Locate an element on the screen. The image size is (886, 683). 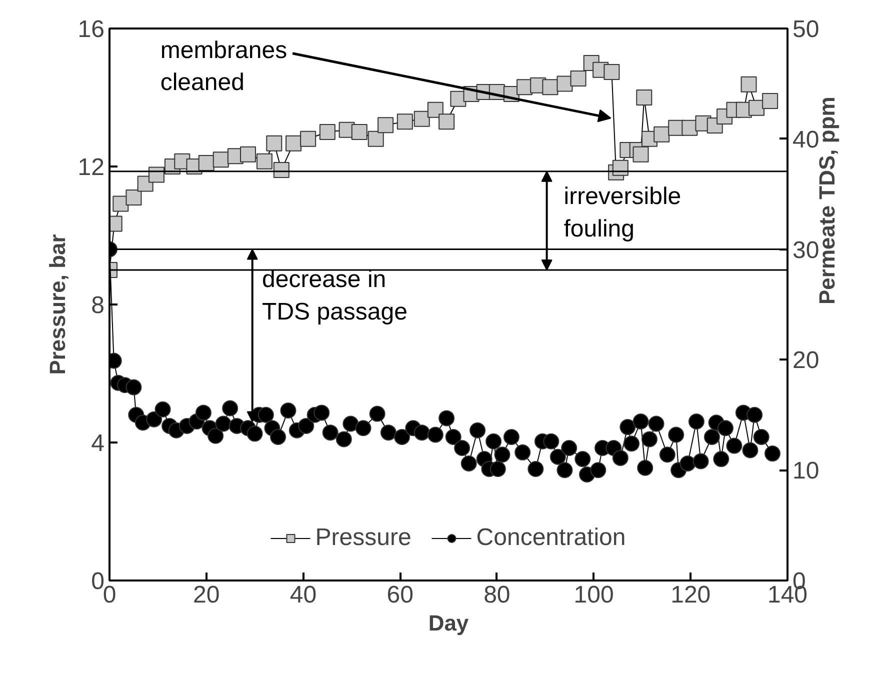
y2-tick-label: 10 is located at coordinates (806, 471).